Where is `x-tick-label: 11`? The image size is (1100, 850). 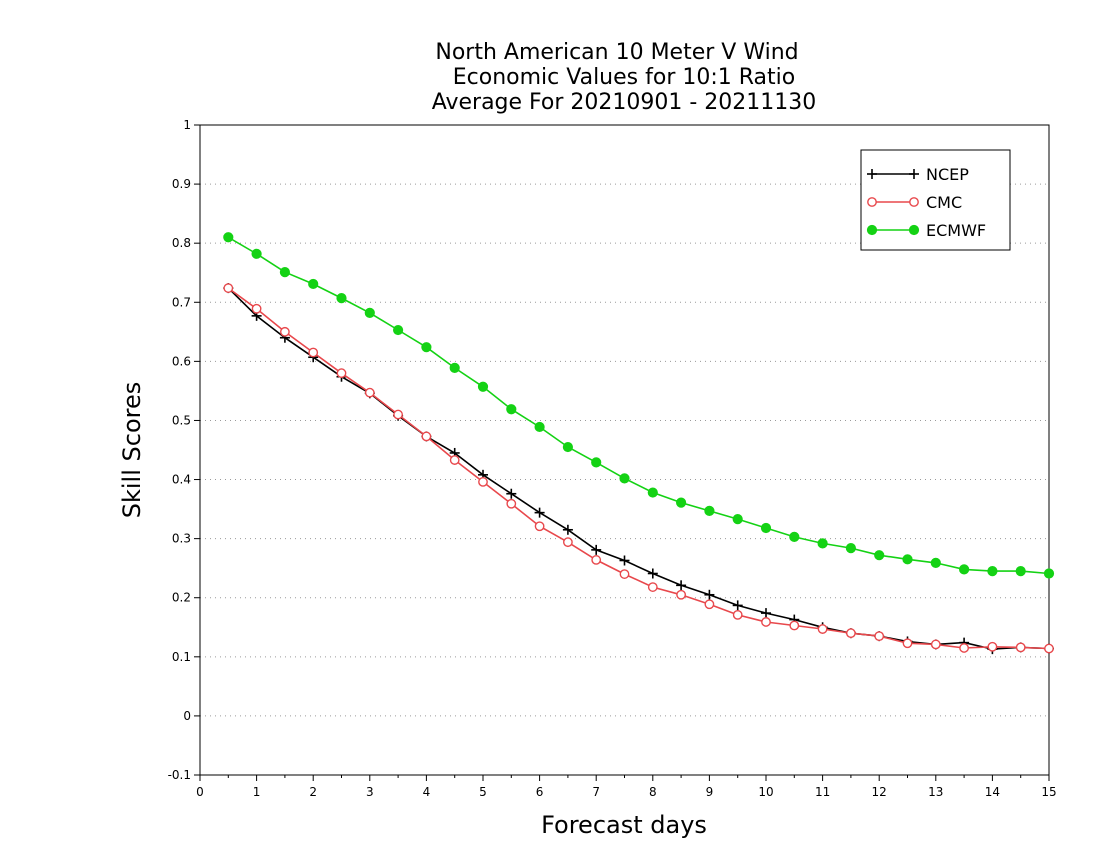 x-tick-label: 11 is located at coordinates (822, 792).